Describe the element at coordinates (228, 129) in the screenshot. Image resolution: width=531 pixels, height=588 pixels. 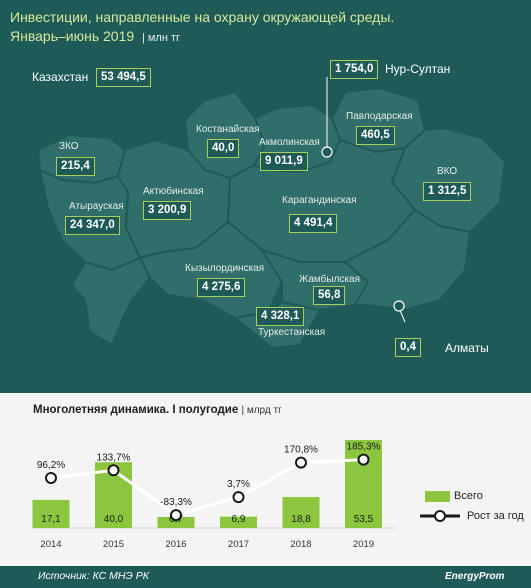
I see `region-label-kostanay: Костанайская` at that location.